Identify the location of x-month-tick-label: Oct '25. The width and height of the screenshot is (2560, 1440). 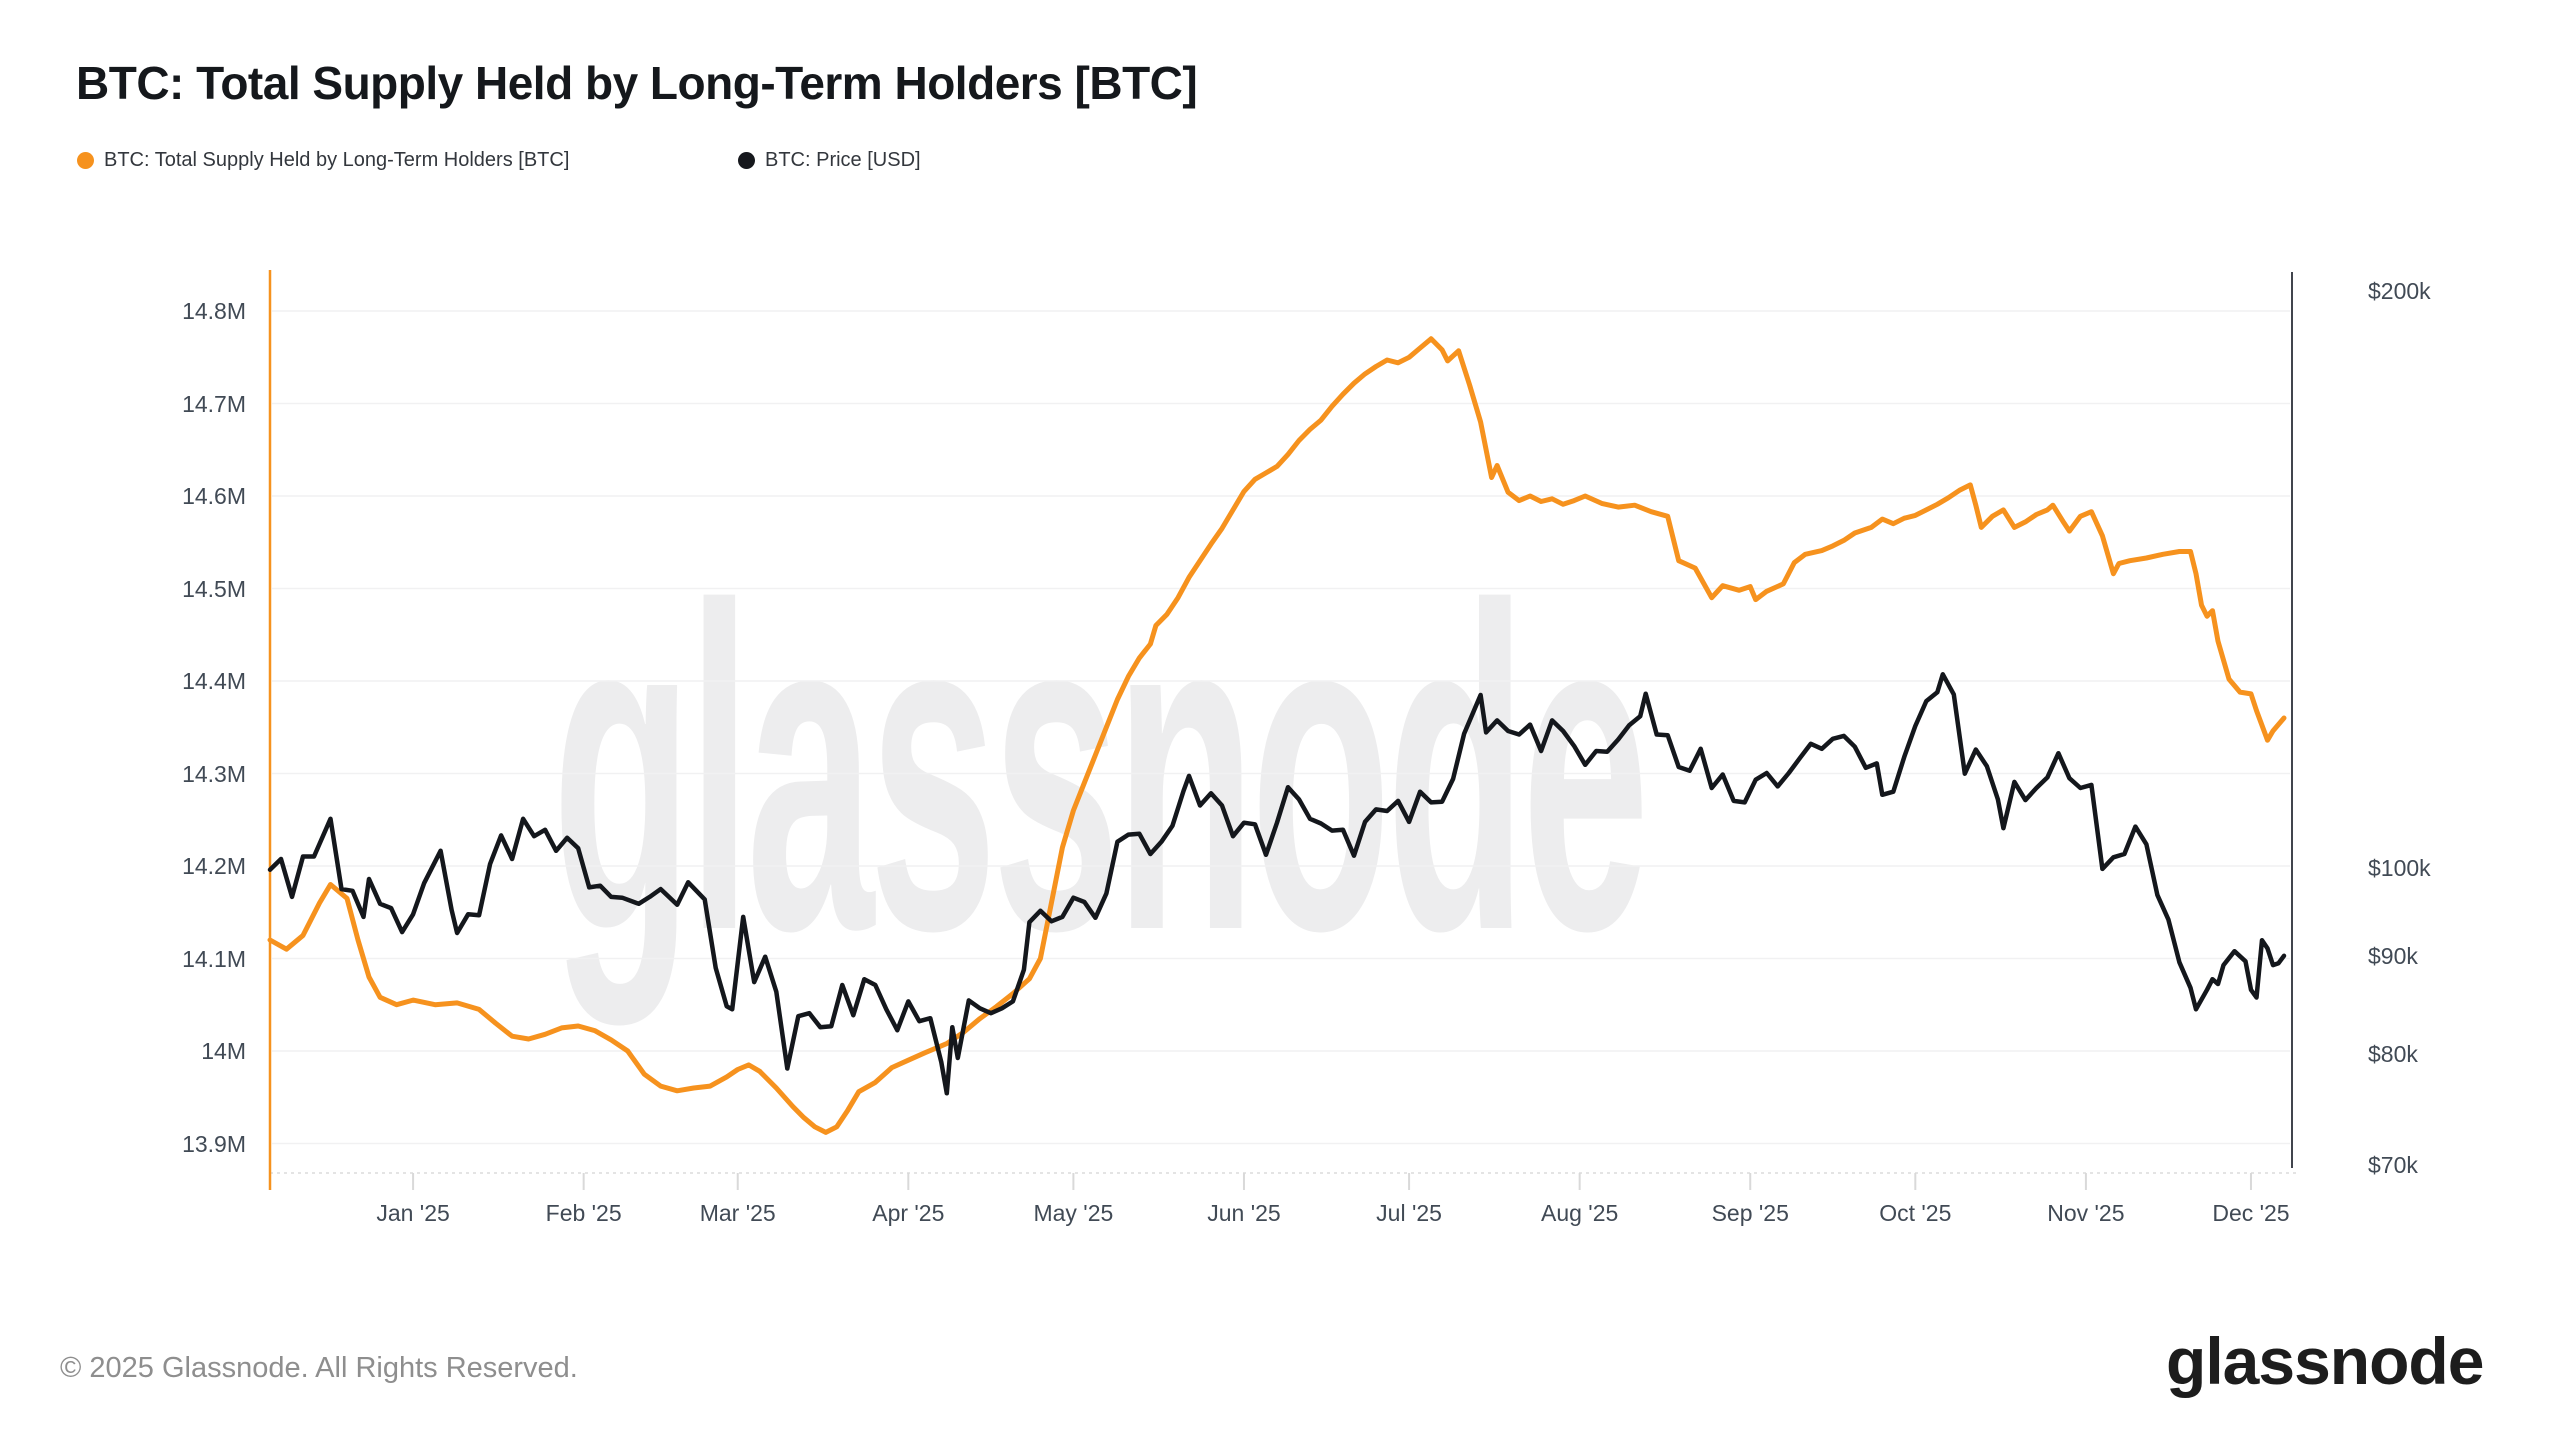
(1915, 1213).